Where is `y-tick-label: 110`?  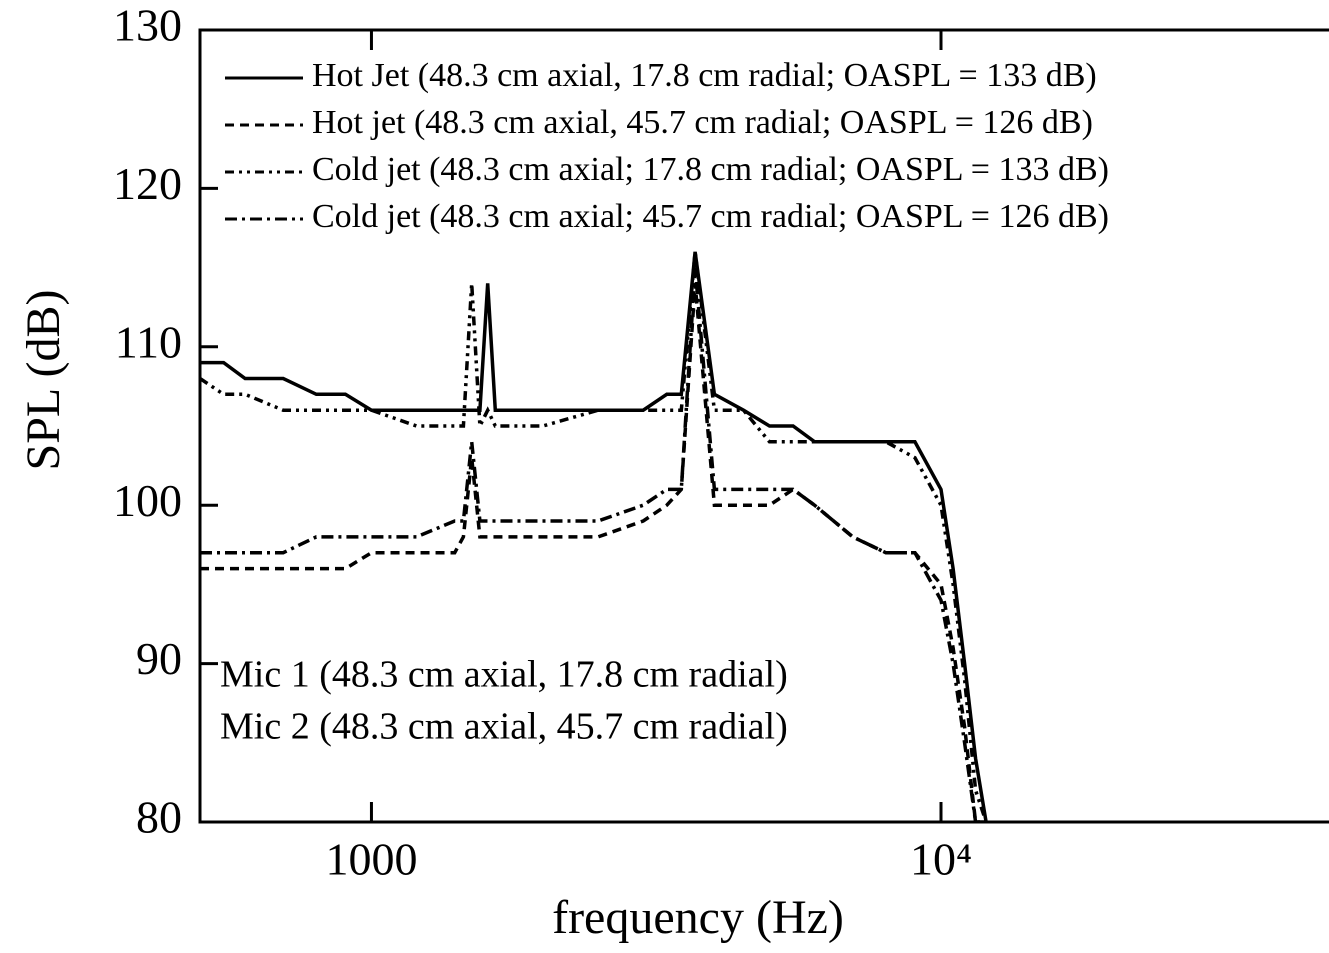
y-tick-label: 110 is located at coordinates (148, 341).